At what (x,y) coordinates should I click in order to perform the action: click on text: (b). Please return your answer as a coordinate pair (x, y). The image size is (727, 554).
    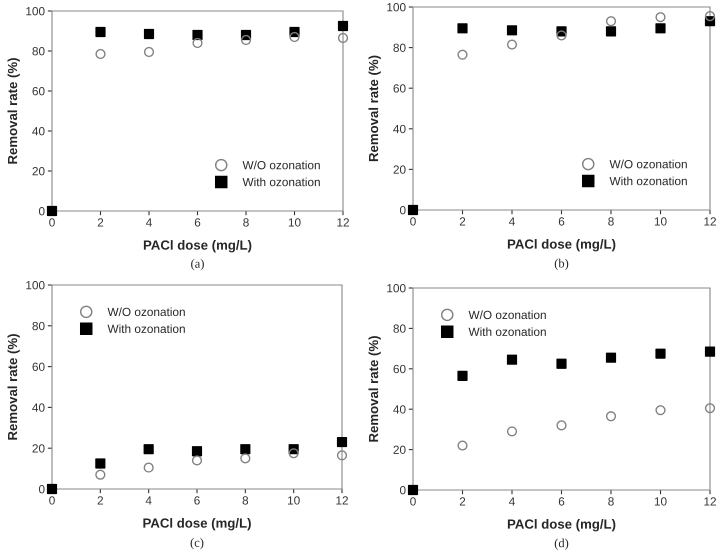
    Looking at the image, I should click on (561, 264).